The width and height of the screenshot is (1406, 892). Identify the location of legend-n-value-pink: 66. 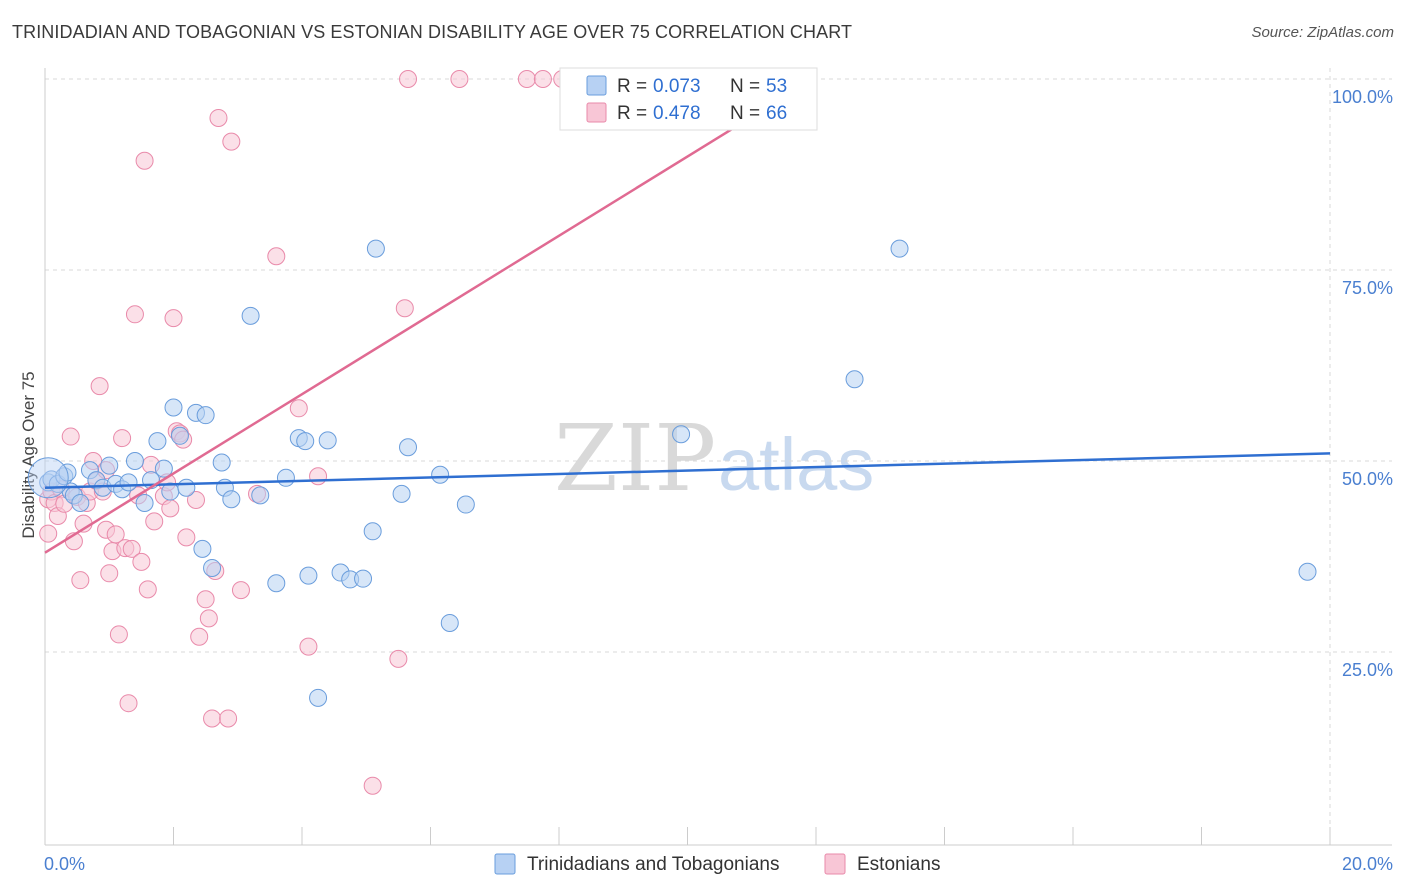
(776, 113).